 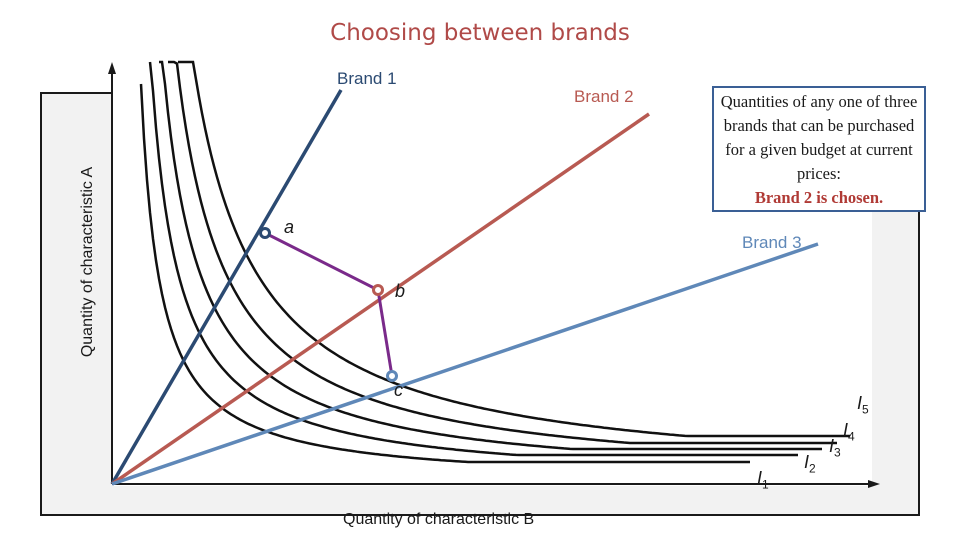 What do you see at coordinates (289, 227) in the screenshot?
I see `point-a-label: a` at bounding box center [289, 227].